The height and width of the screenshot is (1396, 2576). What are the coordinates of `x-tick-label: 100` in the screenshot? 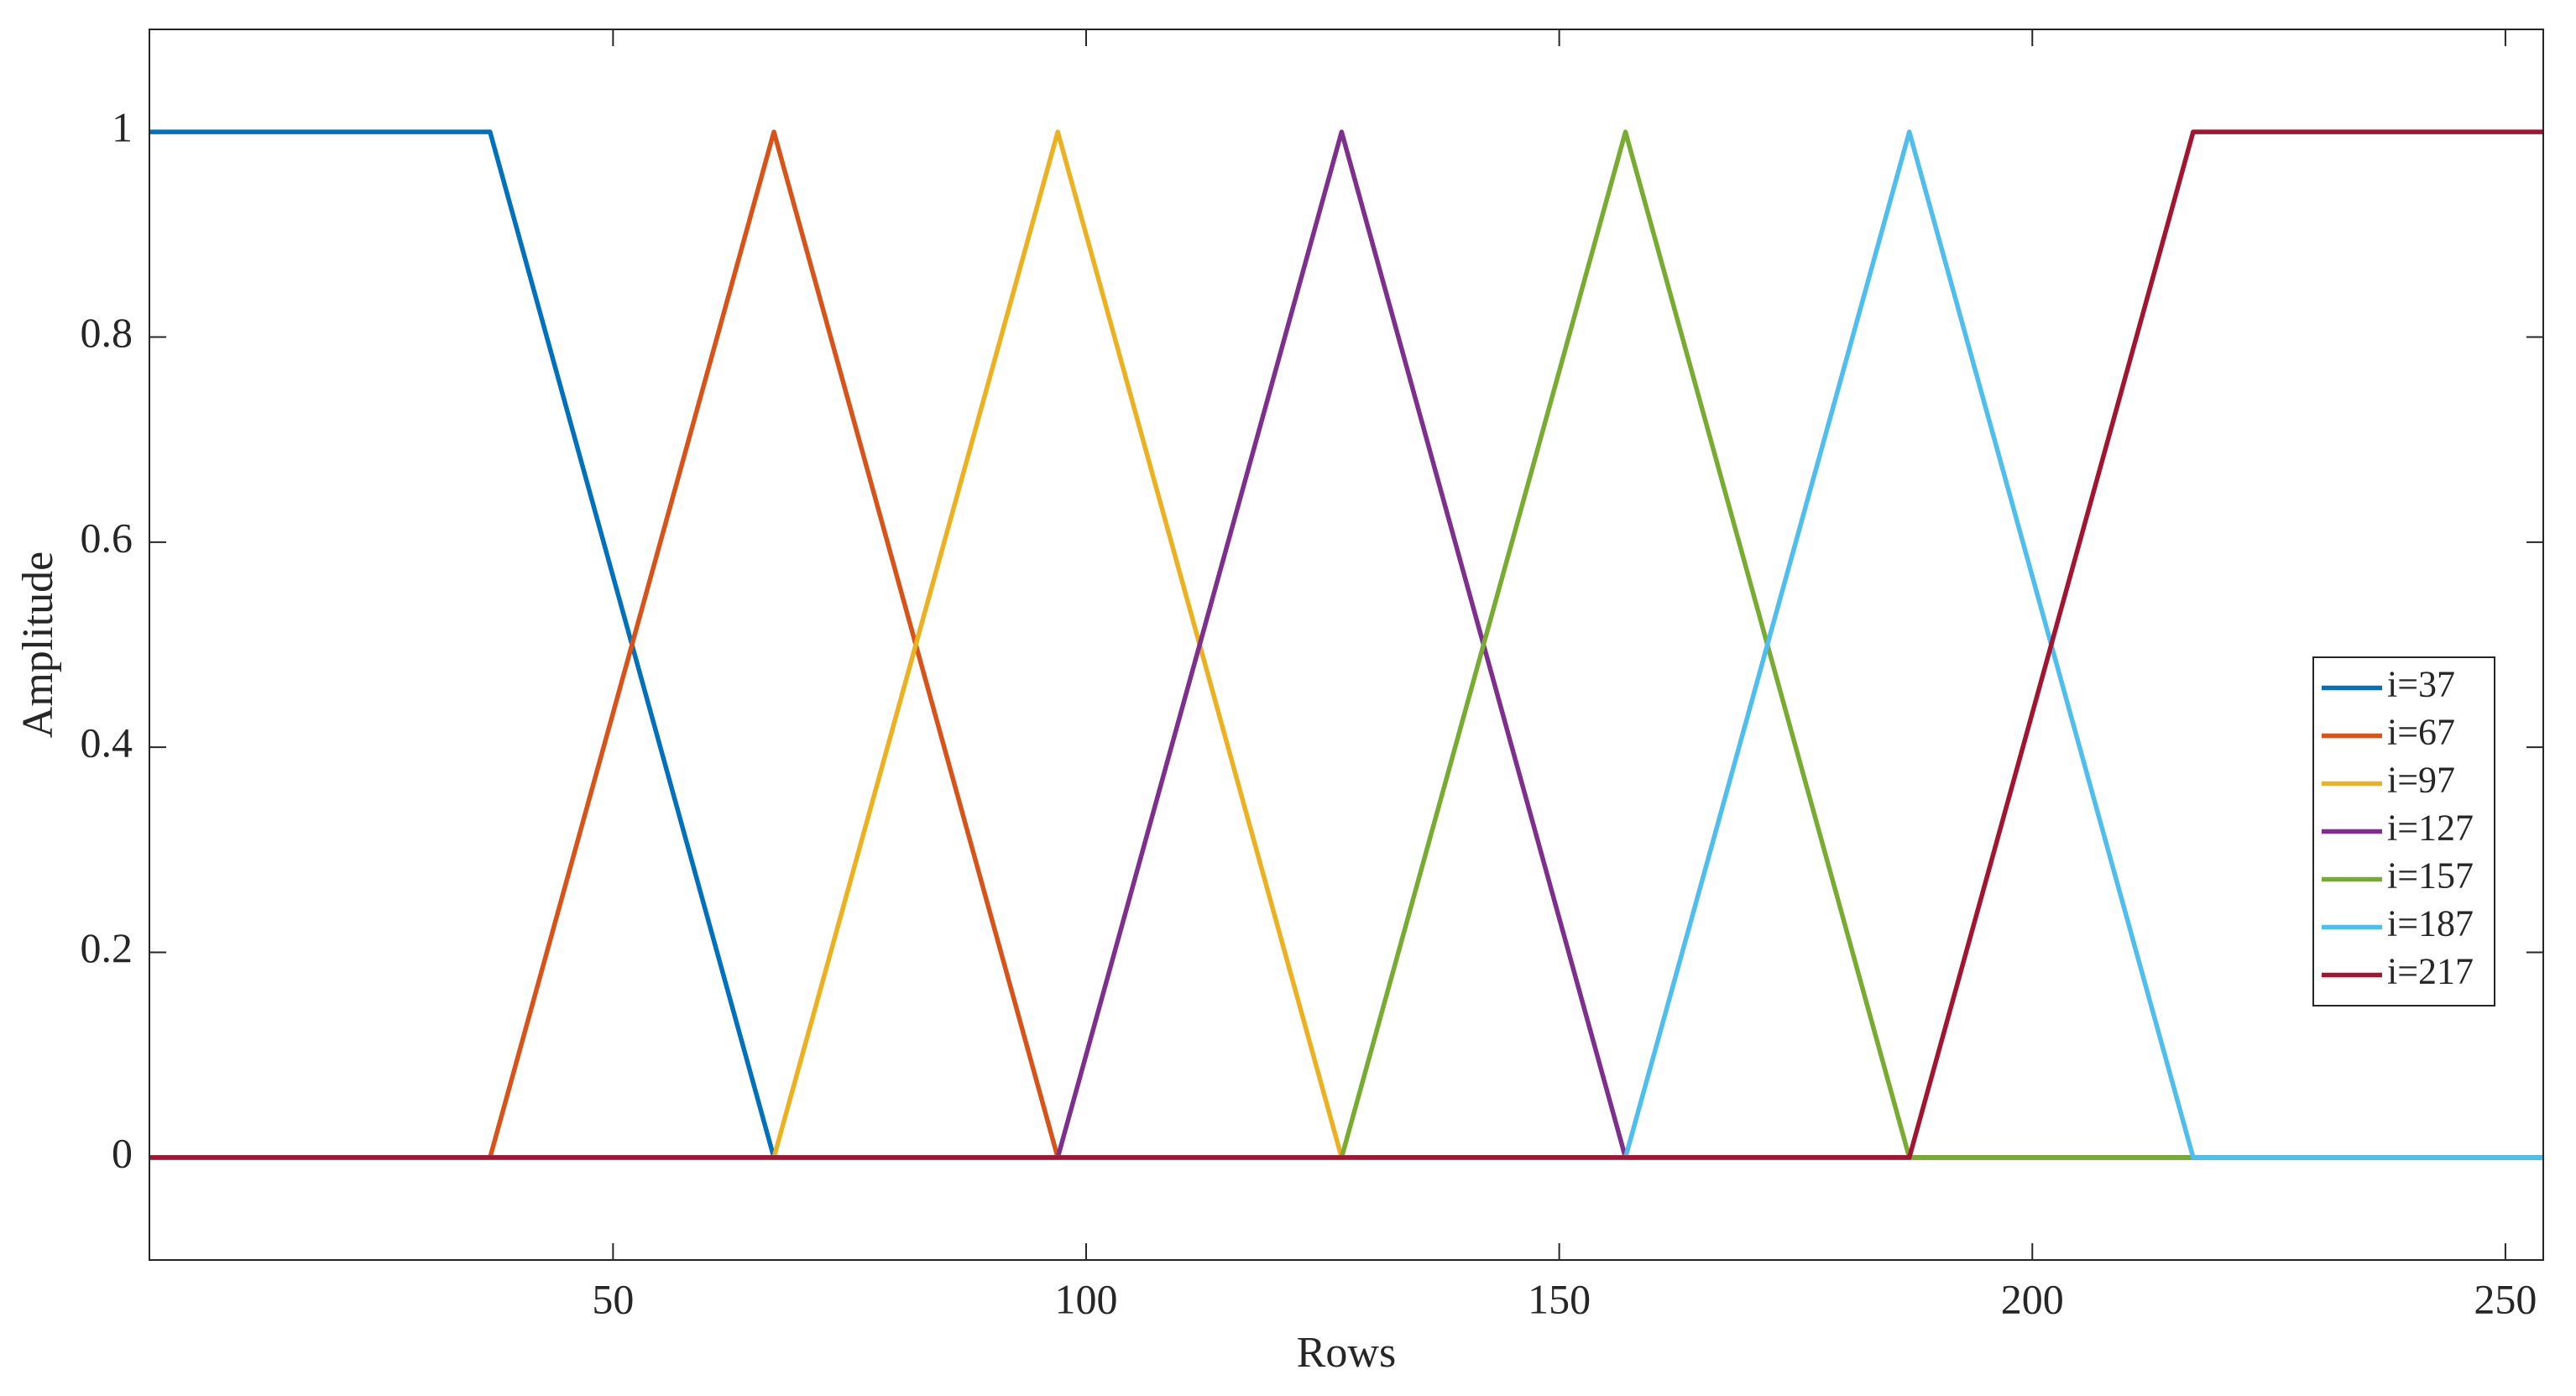 It's located at (1086, 1298).